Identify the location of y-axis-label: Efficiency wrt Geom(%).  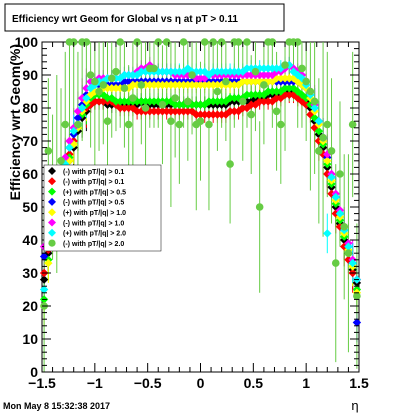
(15, 122).